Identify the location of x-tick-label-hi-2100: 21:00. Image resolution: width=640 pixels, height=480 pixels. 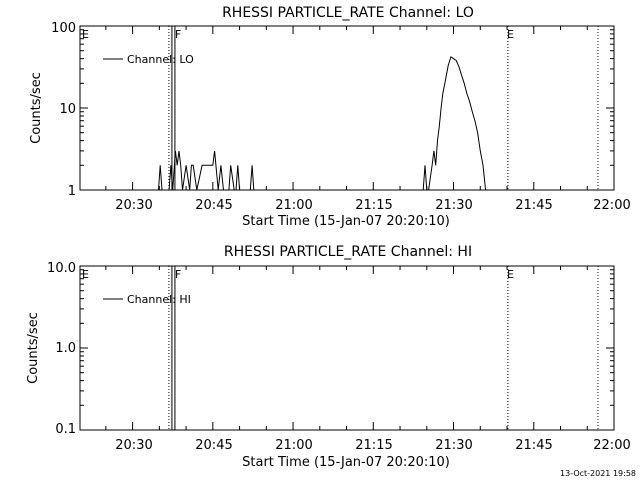
(293, 445).